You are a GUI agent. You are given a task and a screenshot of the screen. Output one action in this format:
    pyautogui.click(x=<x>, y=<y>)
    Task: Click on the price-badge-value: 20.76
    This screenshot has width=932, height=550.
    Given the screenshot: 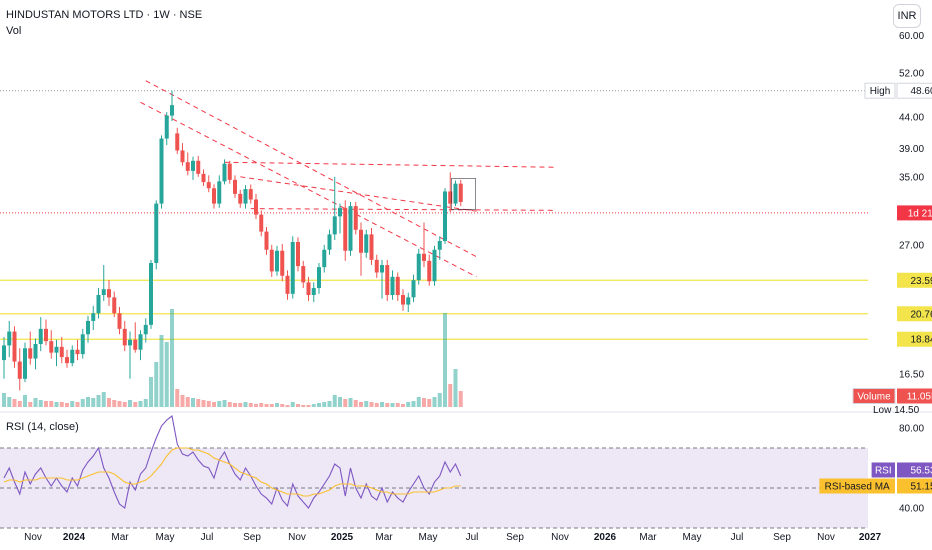 What is the action you would take?
    pyautogui.click(x=921, y=314)
    